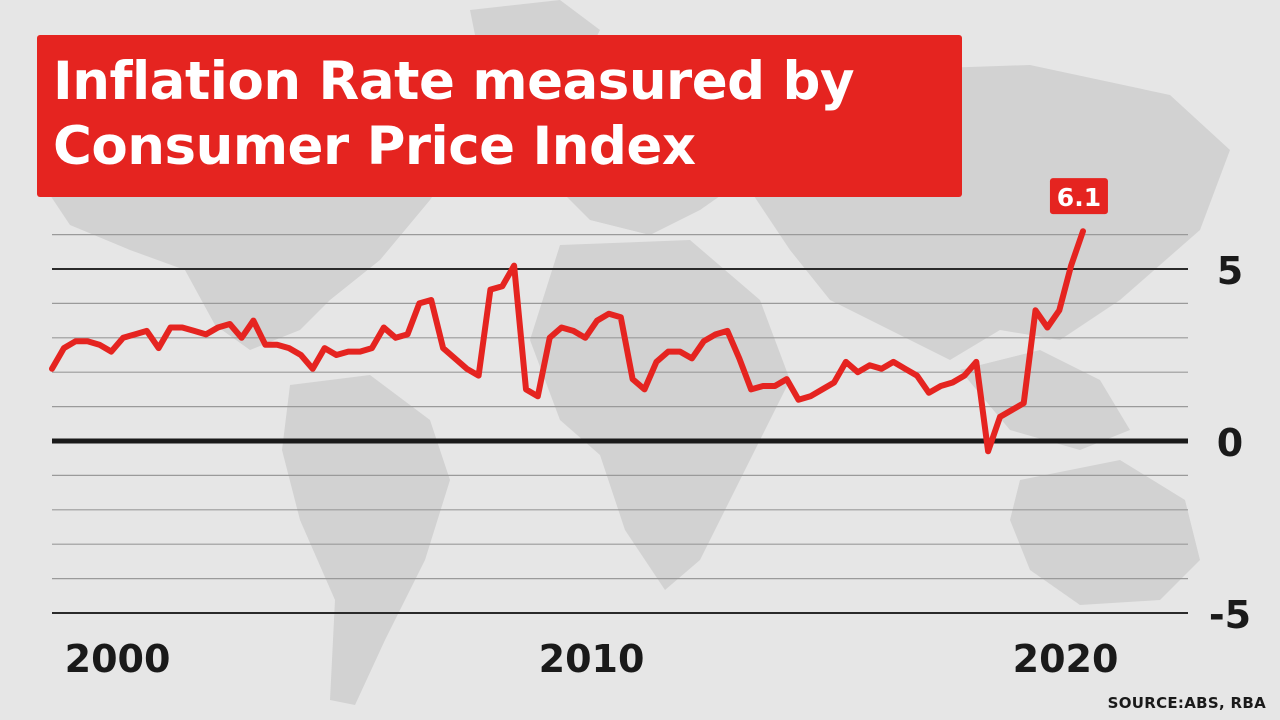  What do you see at coordinates (1066, 659) in the screenshot?
I see `x-tick-label: 2020` at bounding box center [1066, 659].